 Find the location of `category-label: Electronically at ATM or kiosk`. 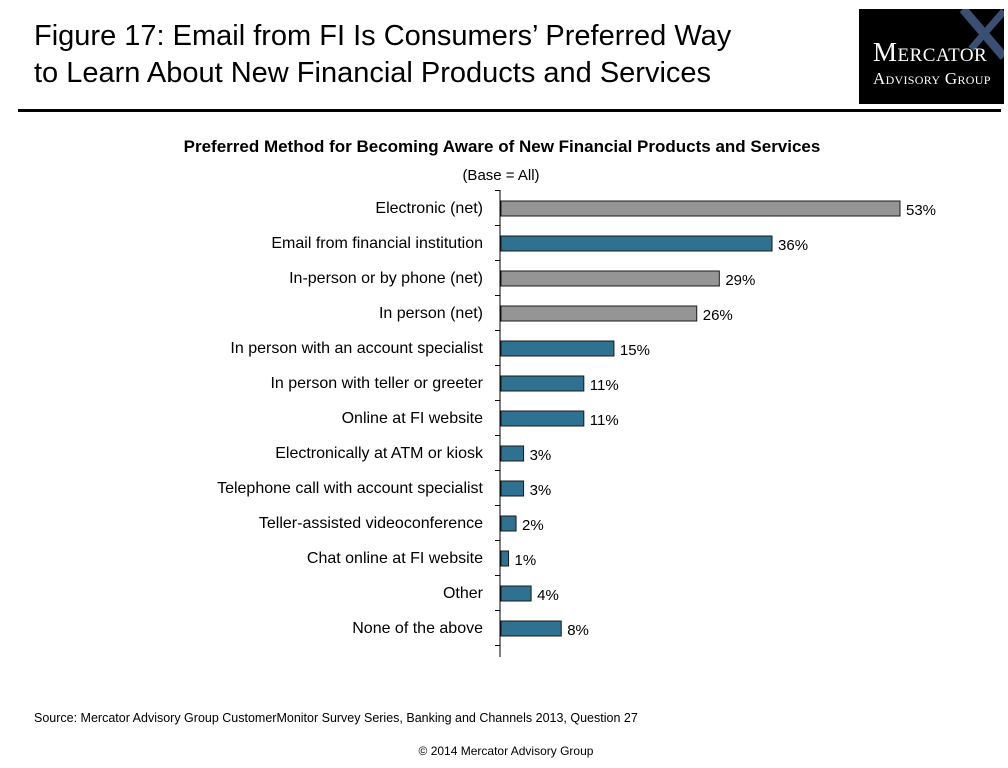

category-label: Electronically at ATM or kiosk is located at coordinates (379, 453).